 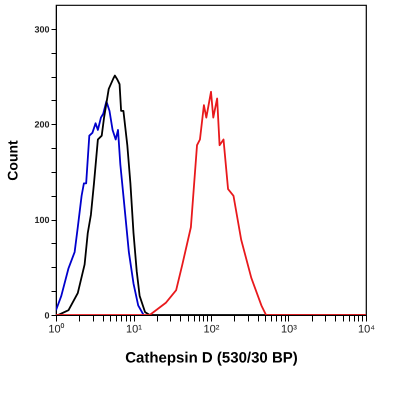 What do you see at coordinates (212, 330) in the screenshot?
I see `x-tick-label: 10²` at bounding box center [212, 330].